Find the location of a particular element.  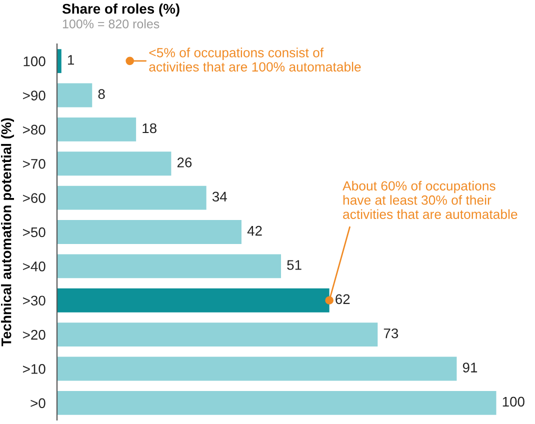

y-axis-title: Technical automation potential (%) is located at coordinates (7, 232).